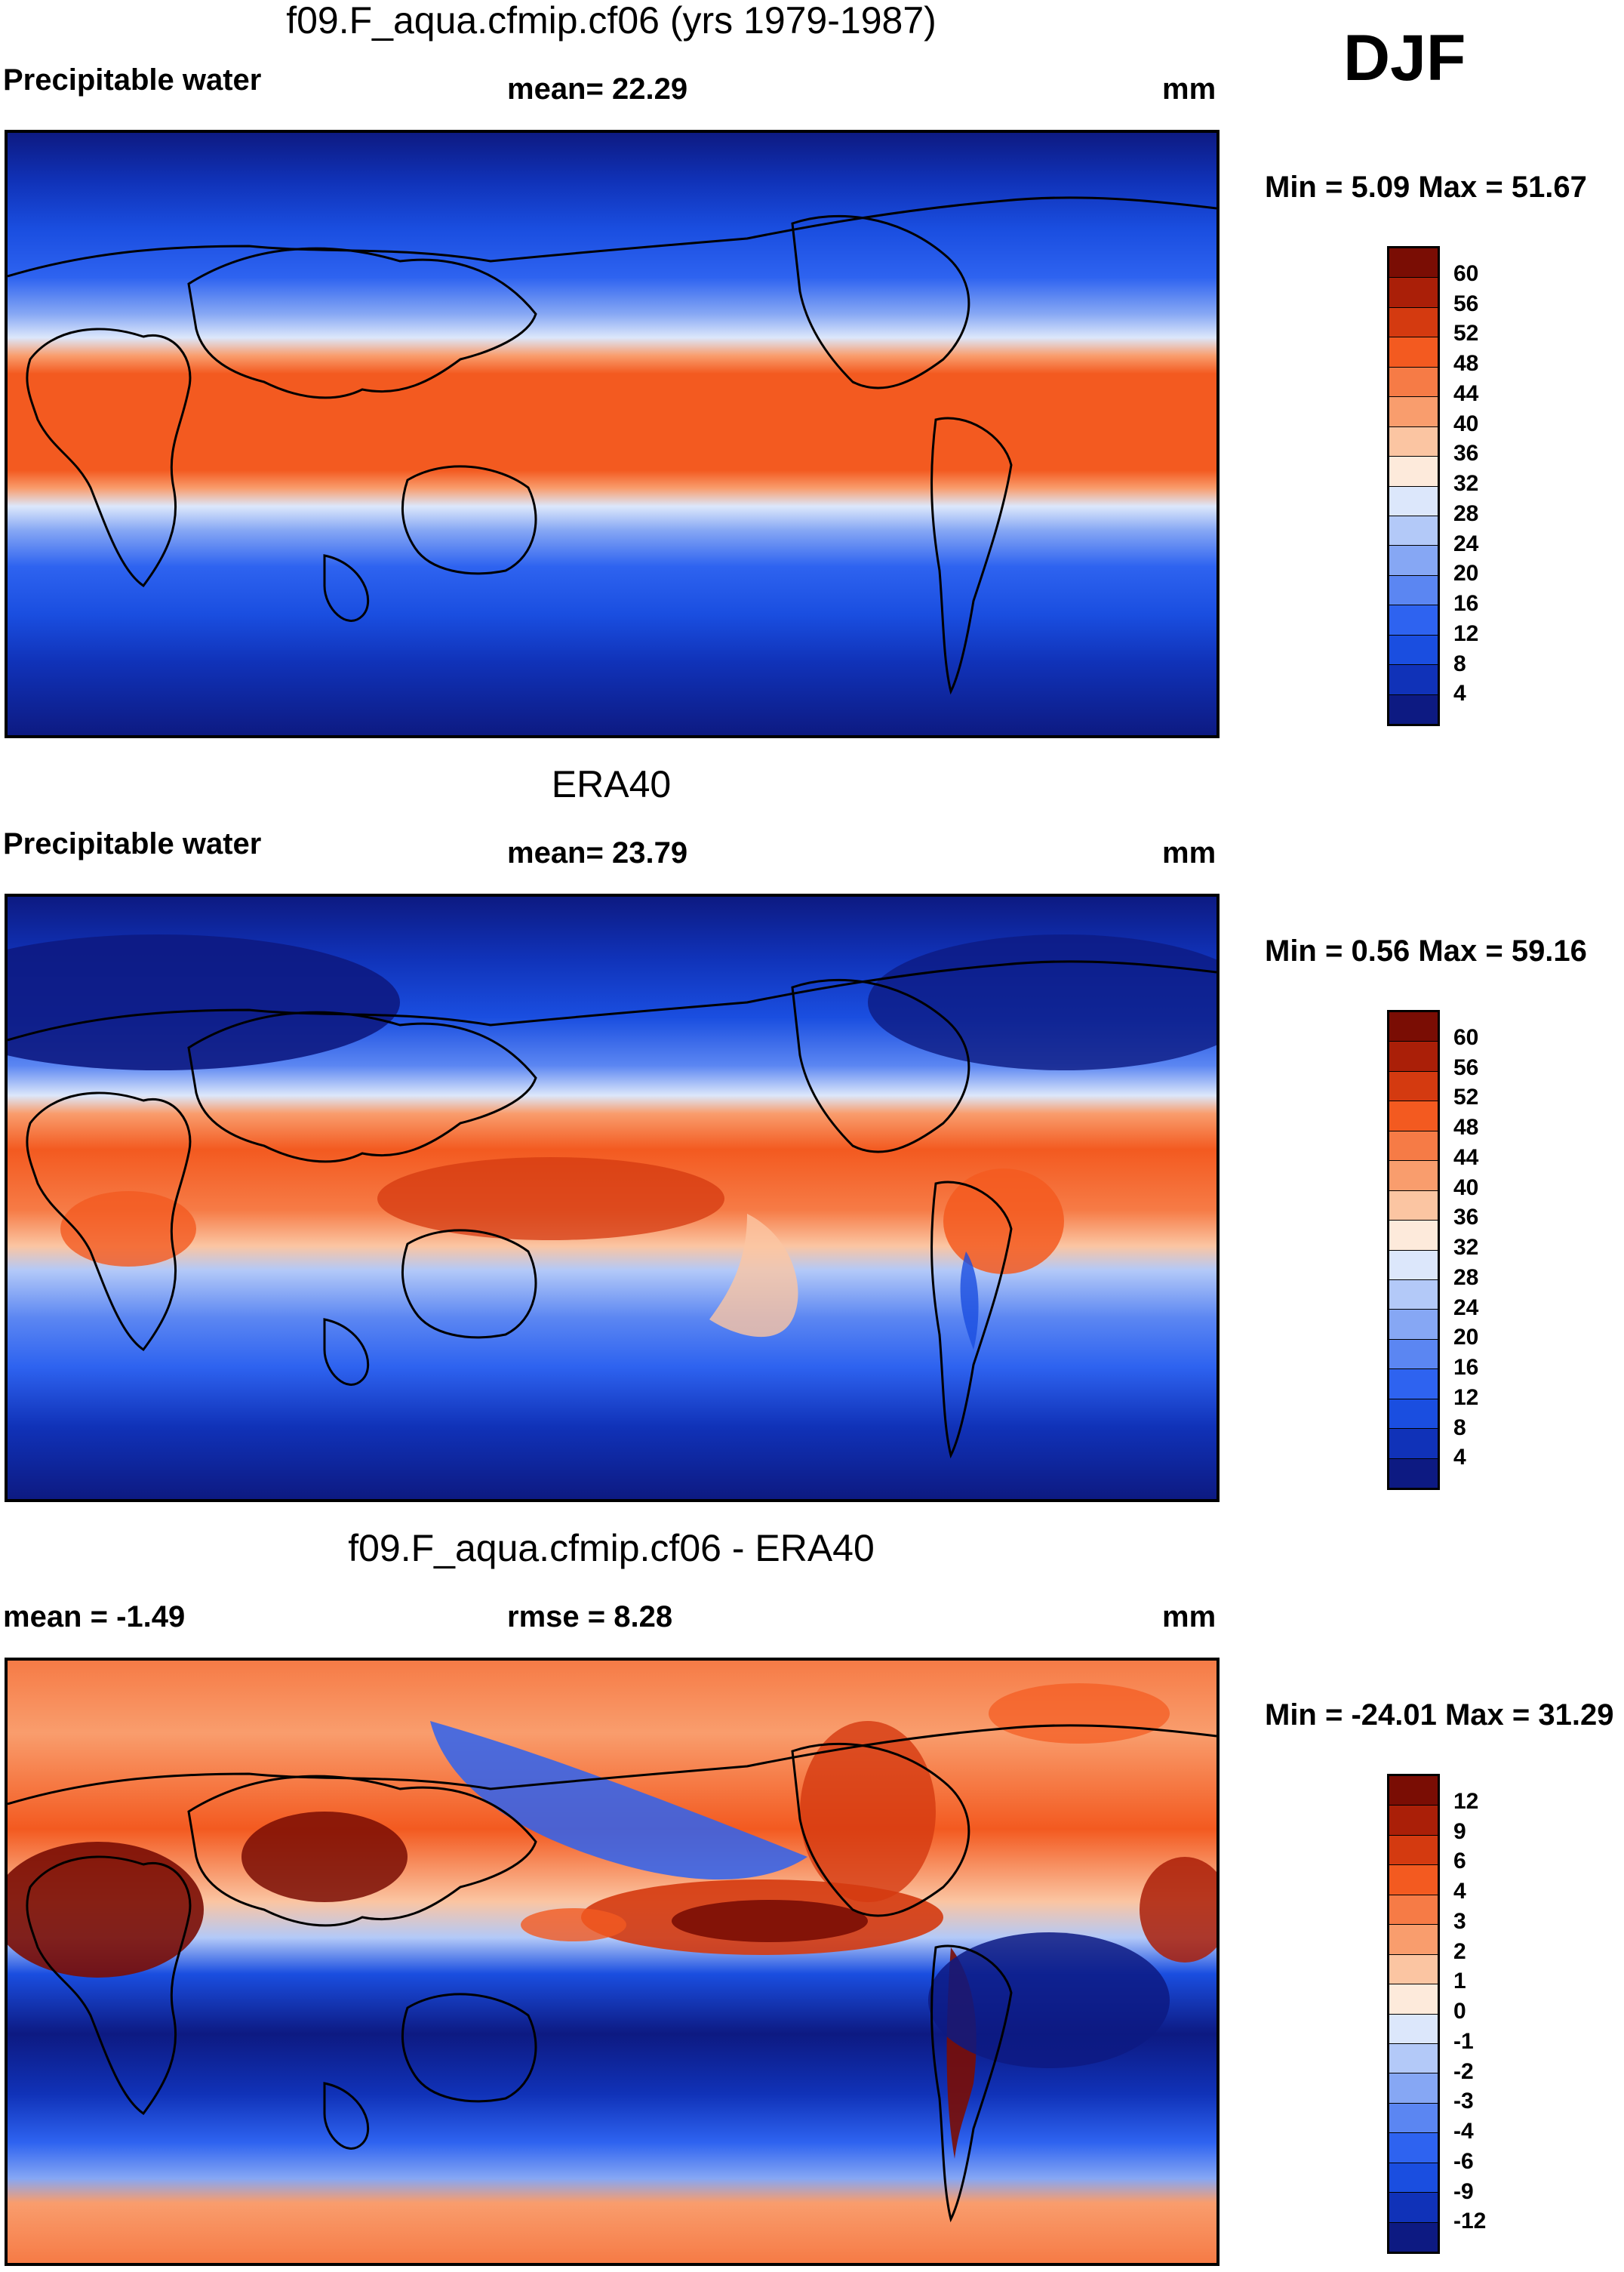  Describe the element at coordinates (1439, 1715) in the screenshot. I see `panel-3-minmax-label: Min = -24.01 Max = 31.29` at that location.